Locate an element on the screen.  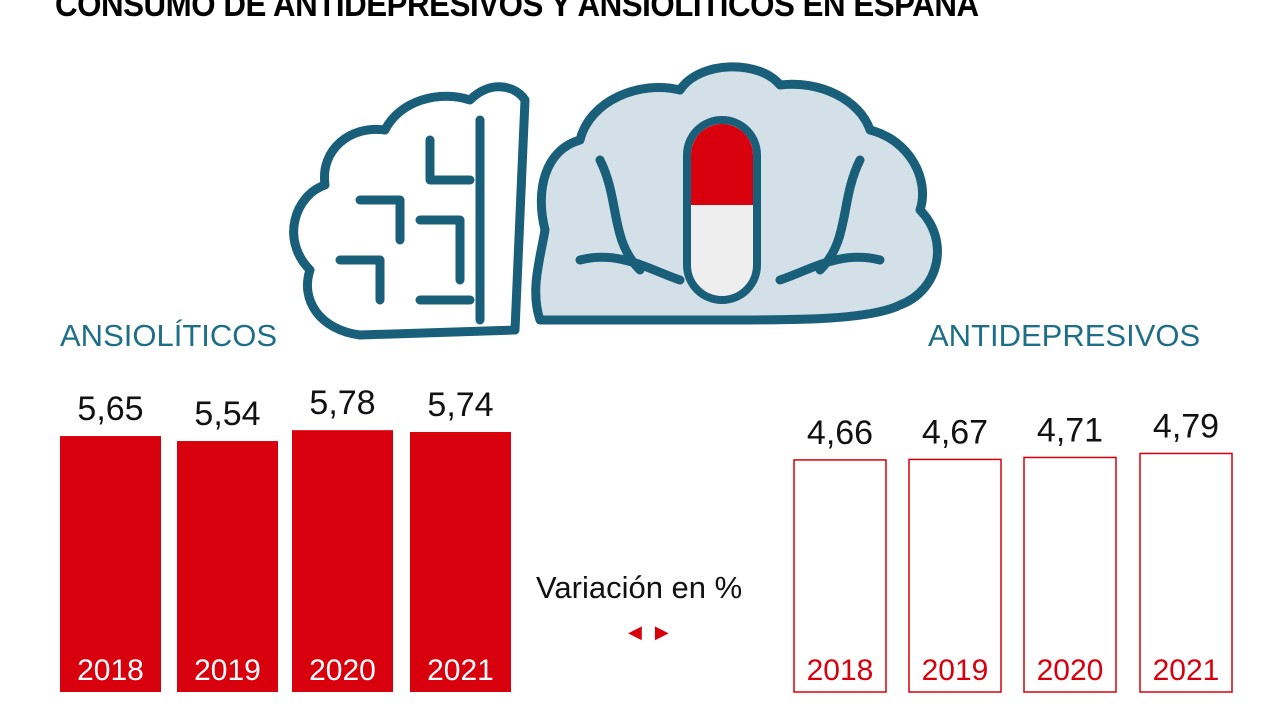
value-label: 5,54 is located at coordinates (227, 414).